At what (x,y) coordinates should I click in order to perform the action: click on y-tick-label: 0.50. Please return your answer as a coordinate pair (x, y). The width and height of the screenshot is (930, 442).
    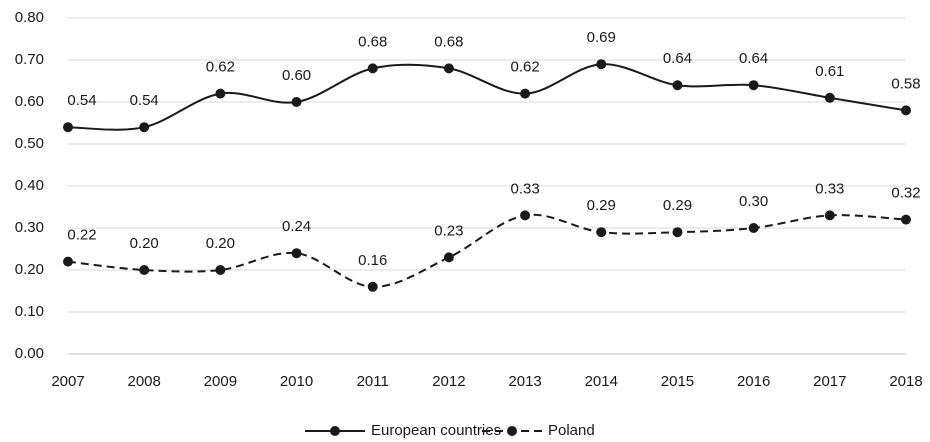
    Looking at the image, I should click on (29, 143).